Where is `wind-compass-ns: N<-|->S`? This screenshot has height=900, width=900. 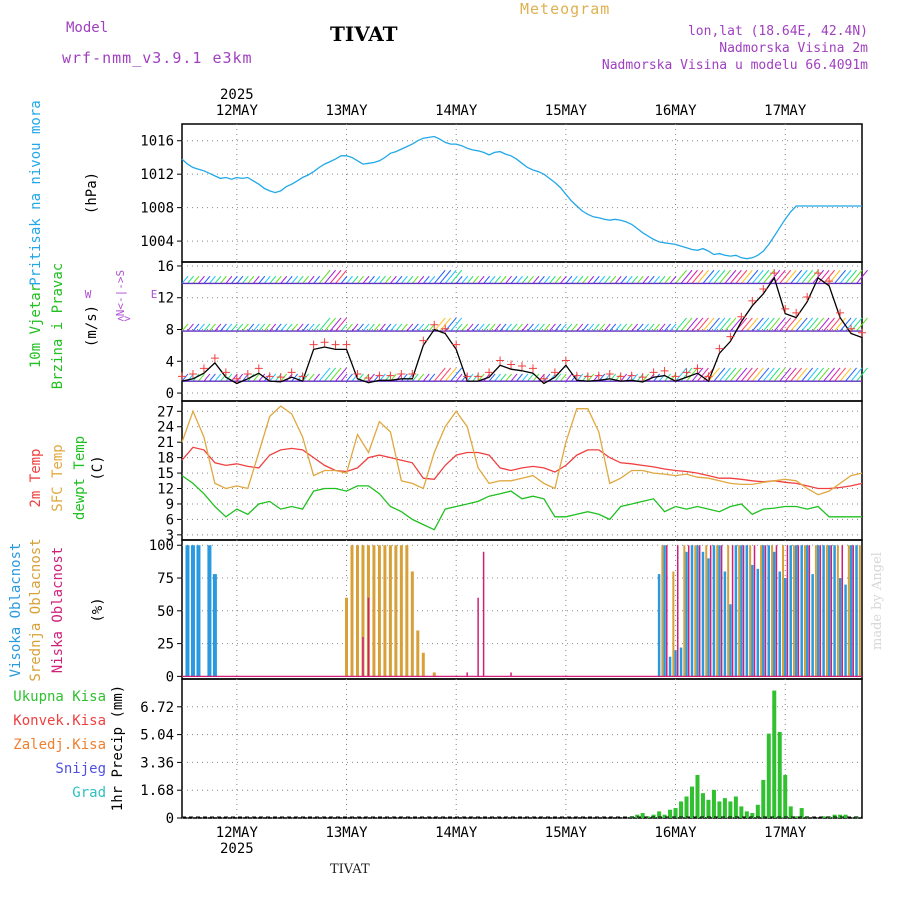
wind-compass-ns: N<-|->S is located at coordinates (120, 293).